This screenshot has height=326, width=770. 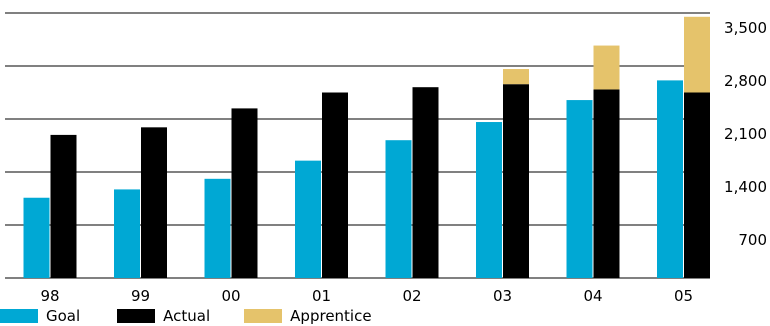 I want to click on x-tick-label: 02, so click(x=411, y=296).